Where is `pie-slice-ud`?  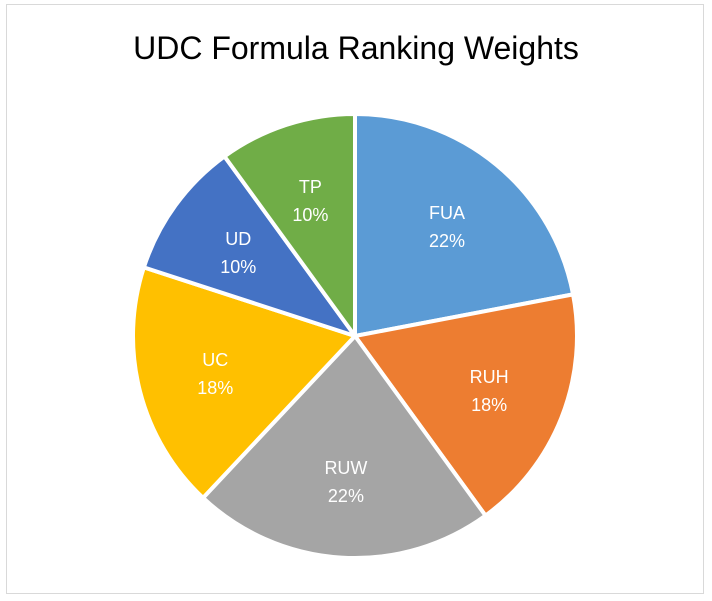
pie-slice-ud is located at coordinates (249, 246).